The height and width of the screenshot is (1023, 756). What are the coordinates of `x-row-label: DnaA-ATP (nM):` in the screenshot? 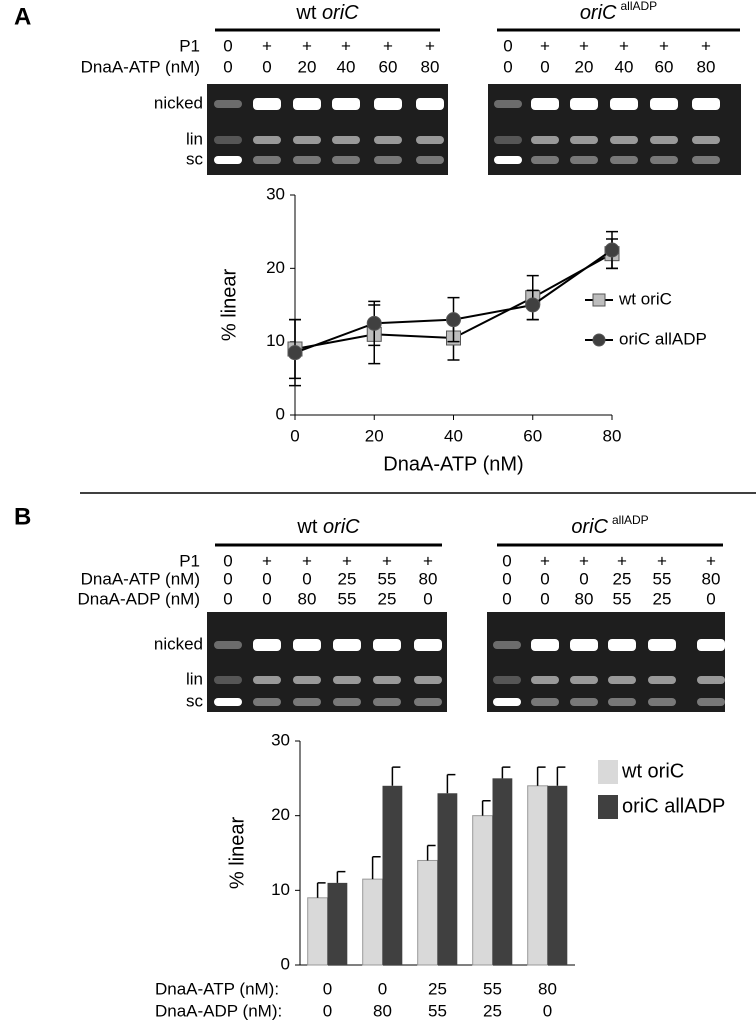 It's located at (217, 988).